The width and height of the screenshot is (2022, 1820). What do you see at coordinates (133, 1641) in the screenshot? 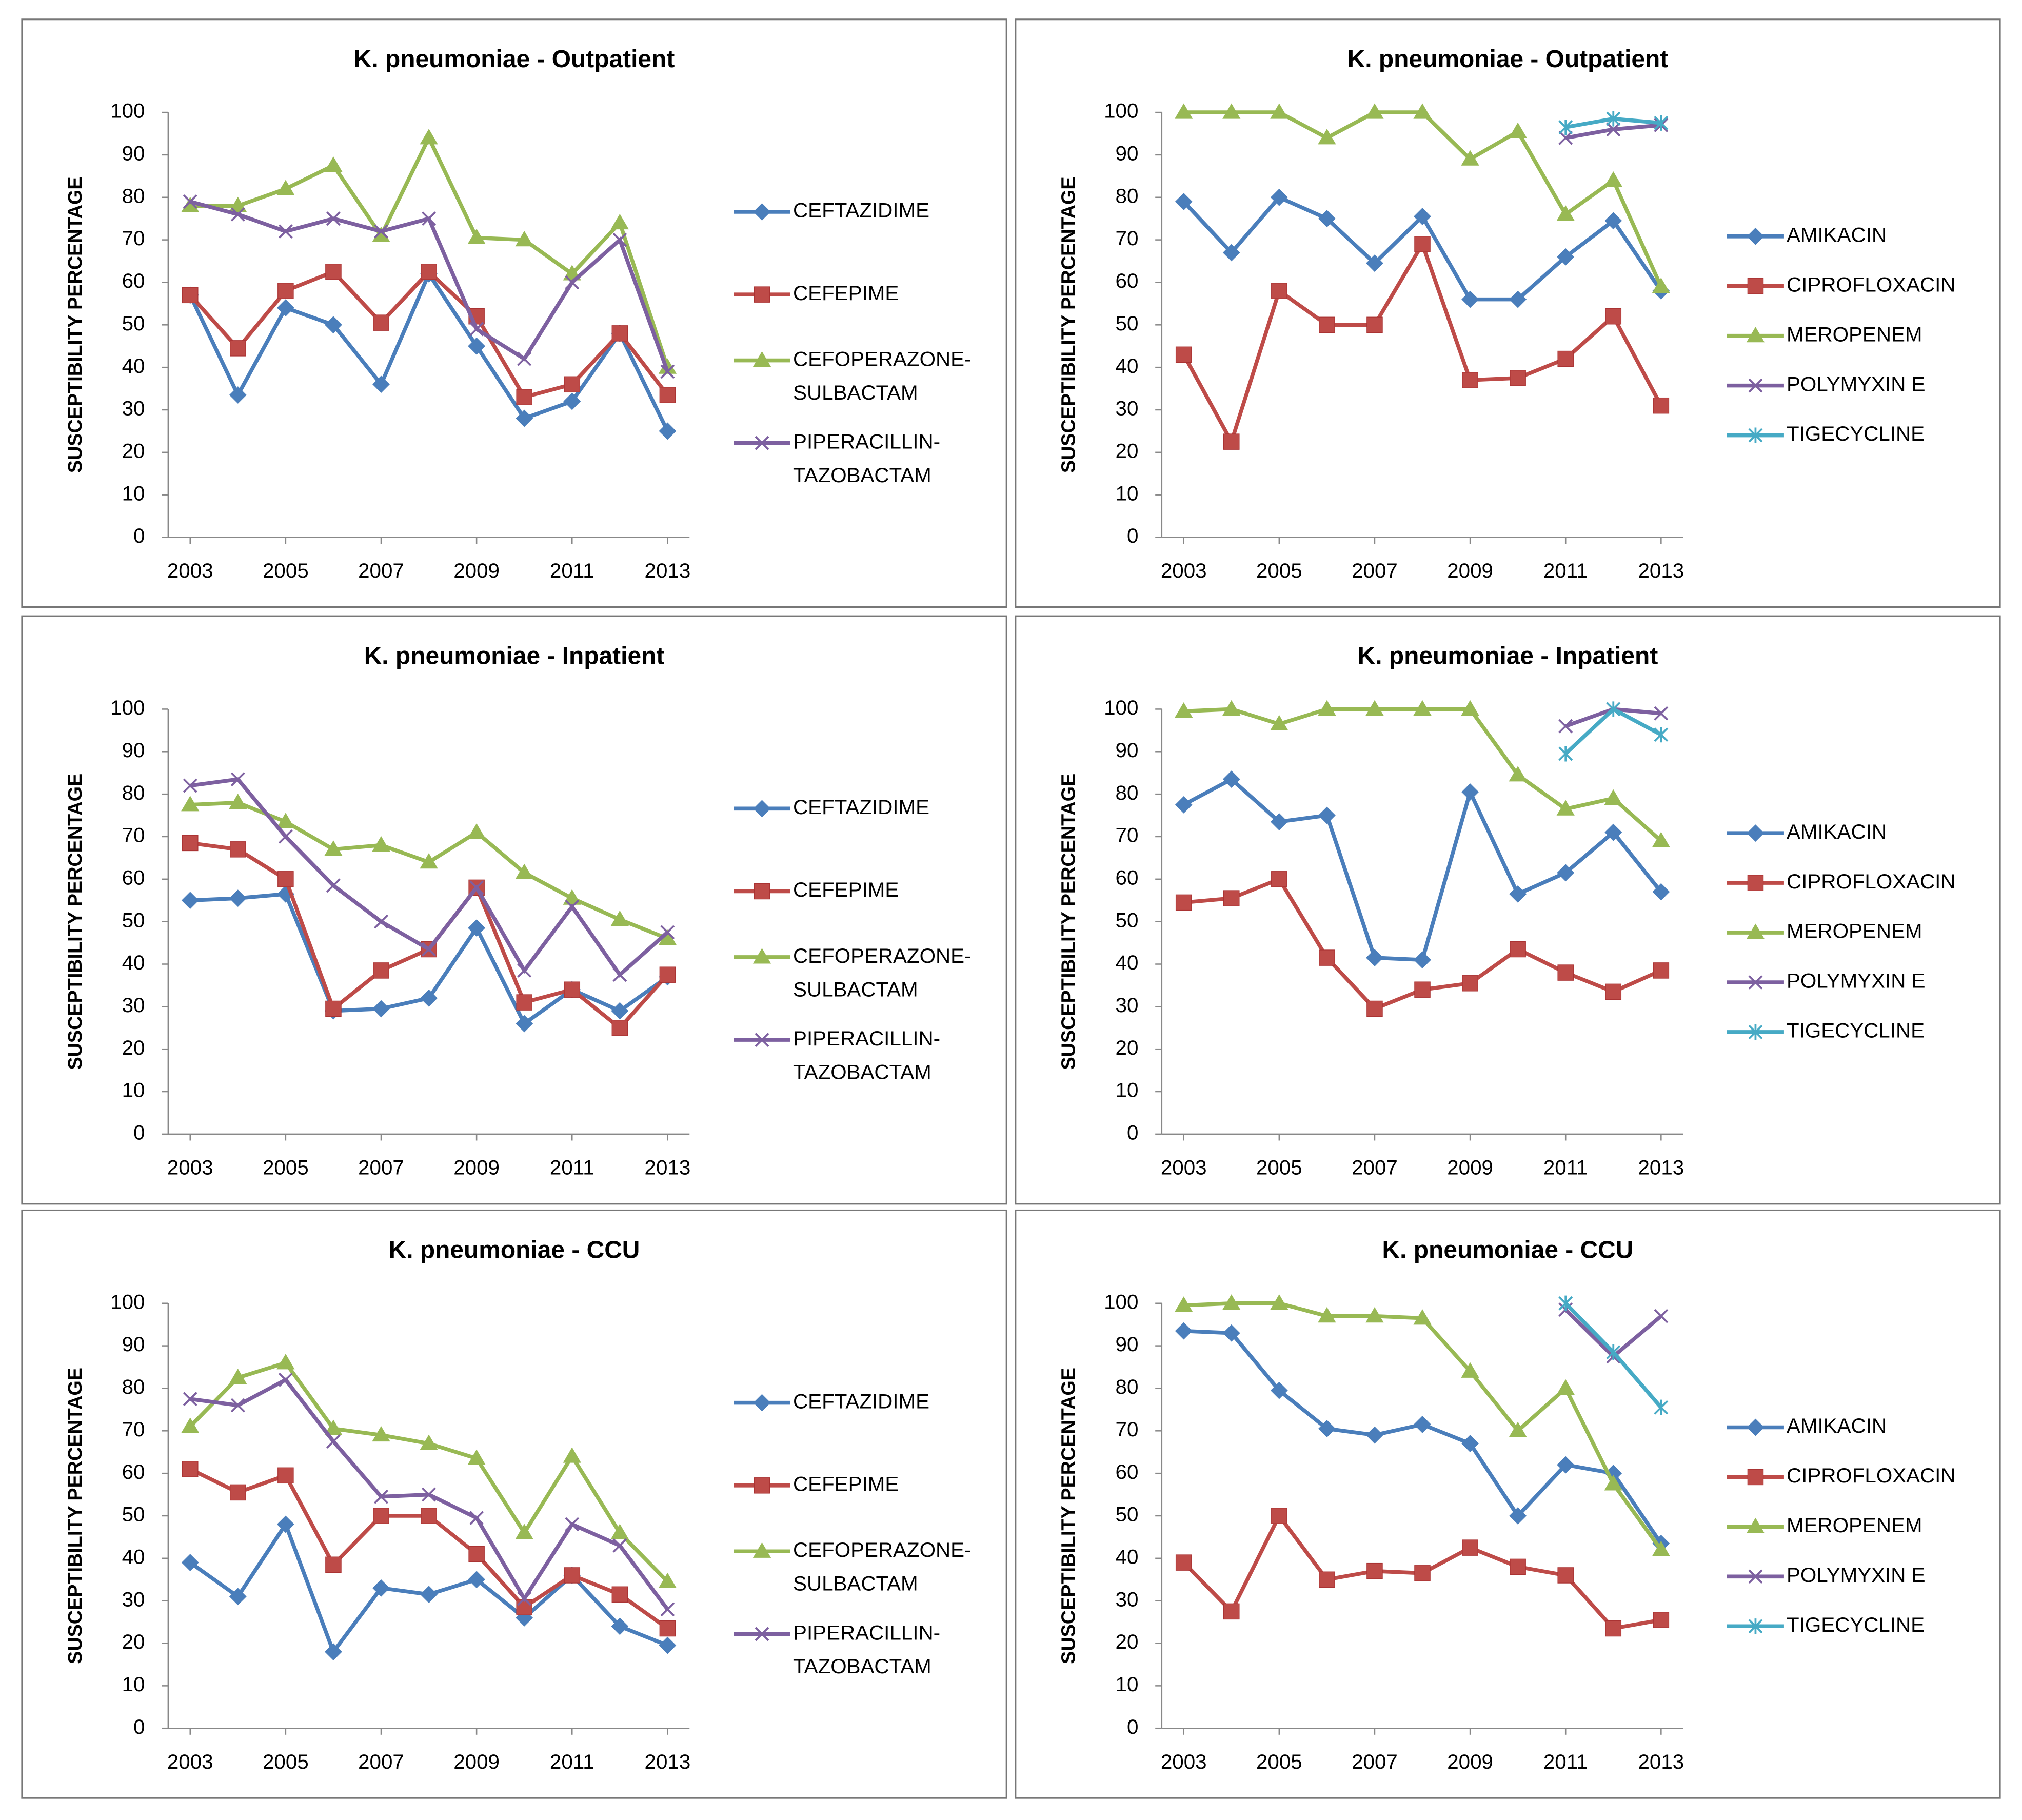
I see `y-tick-label: 20` at bounding box center [133, 1641].